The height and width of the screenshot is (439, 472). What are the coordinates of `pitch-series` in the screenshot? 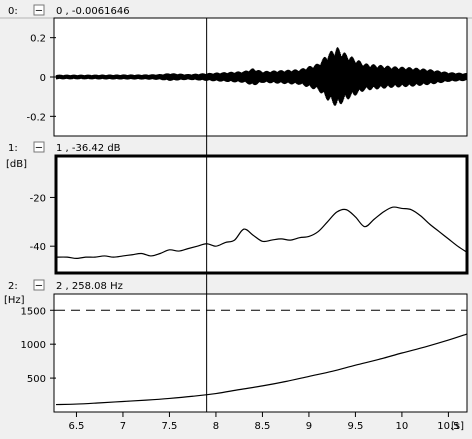 It's located at (261, 369).